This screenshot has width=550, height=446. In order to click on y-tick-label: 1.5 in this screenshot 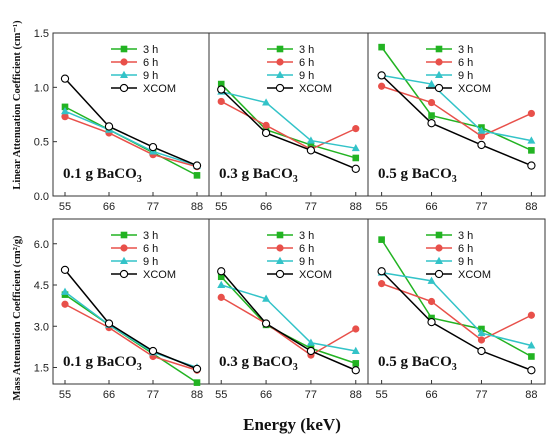, I will do `click(41, 369)`.